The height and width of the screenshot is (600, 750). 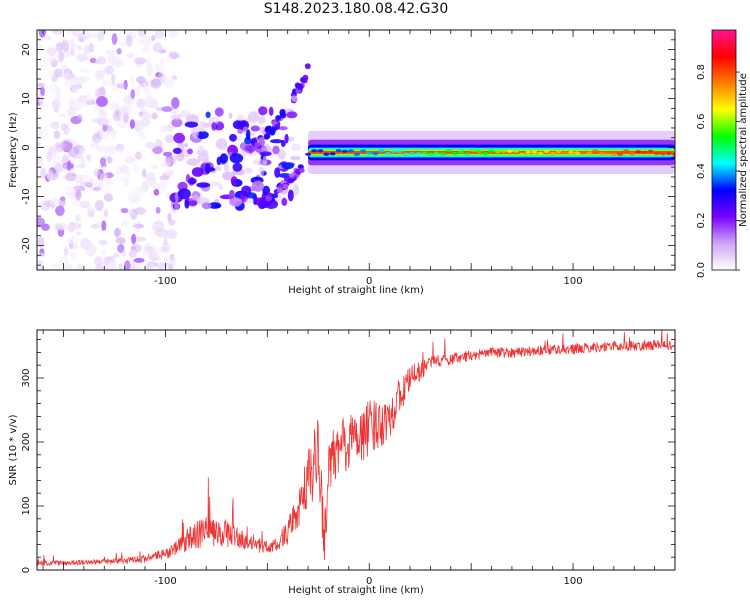 I want to click on snr-x-tick-label: -100, so click(x=165, y=581).